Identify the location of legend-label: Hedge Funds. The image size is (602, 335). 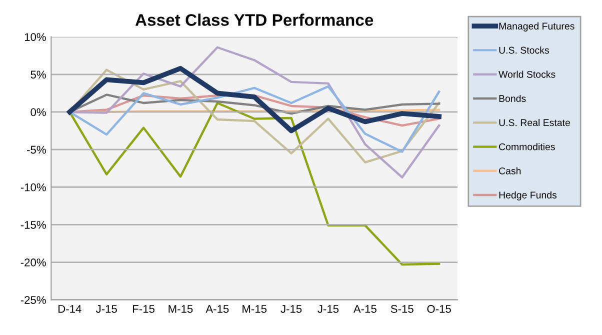
(528, 195).